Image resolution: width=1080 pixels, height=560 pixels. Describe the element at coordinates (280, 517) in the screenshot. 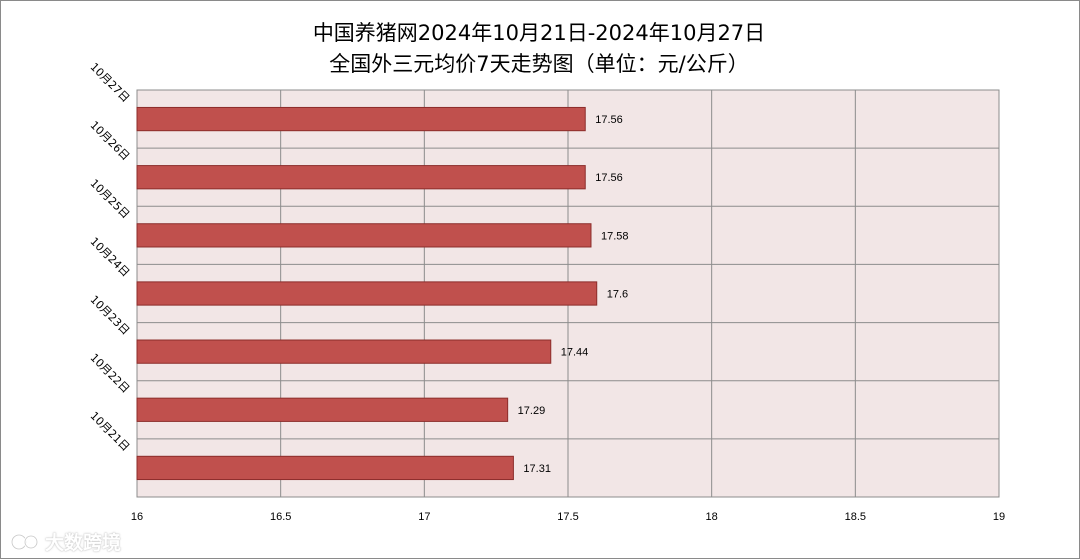

I see `x-tick-label: 16.5` at that location.